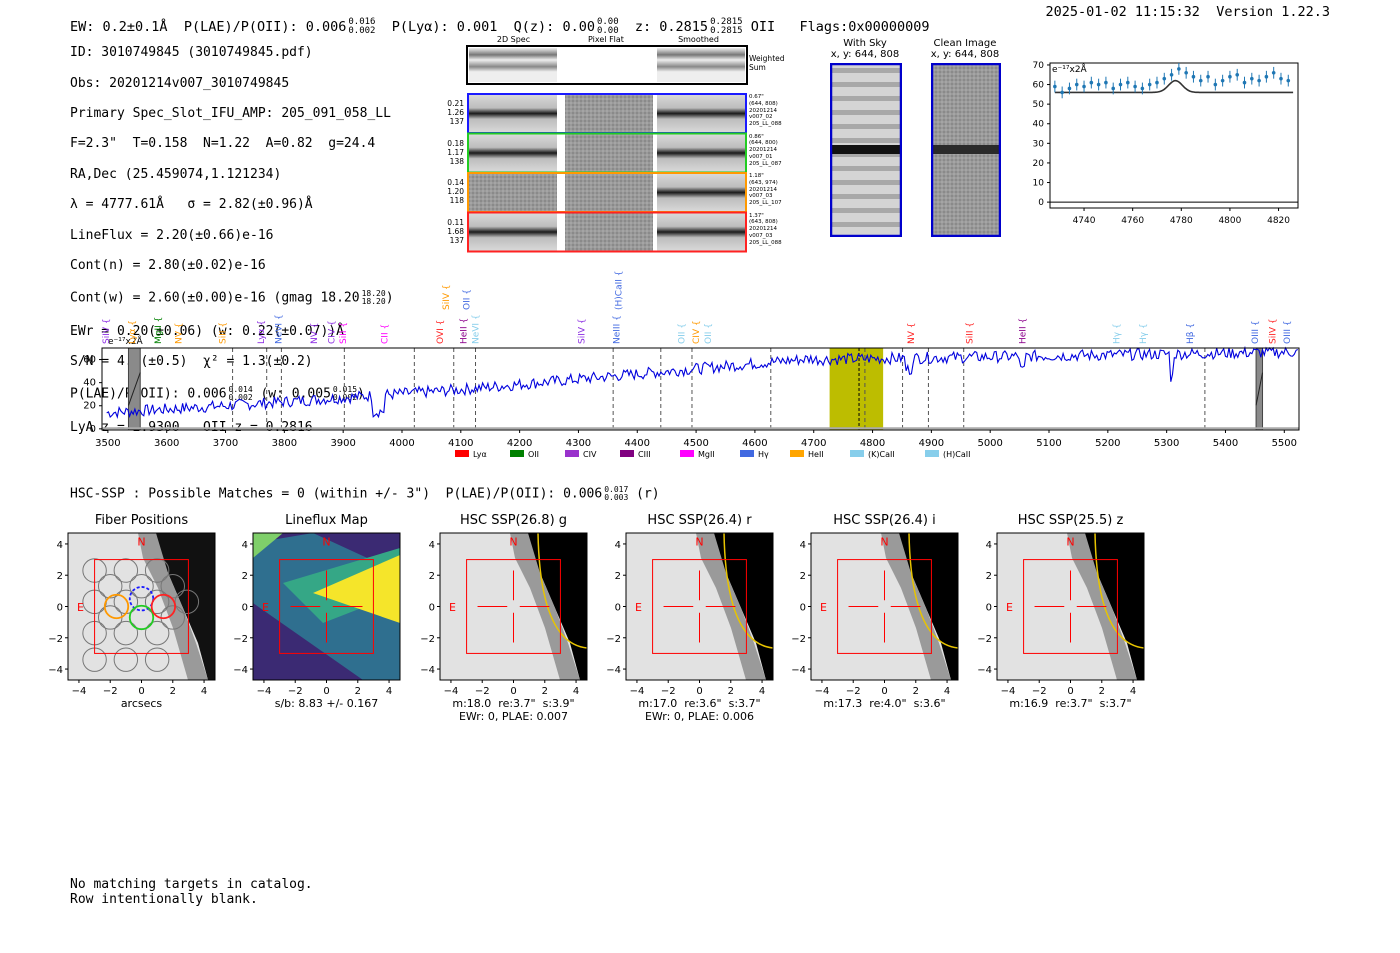 The image size is (1400, 953). I want to click on spectrum-line-label: NeVI {, so click(477, 329).